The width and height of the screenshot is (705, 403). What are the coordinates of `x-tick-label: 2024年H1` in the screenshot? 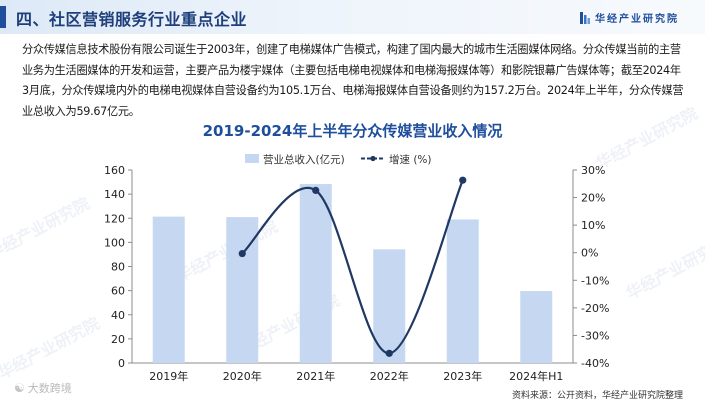 It's located at (536, 376).